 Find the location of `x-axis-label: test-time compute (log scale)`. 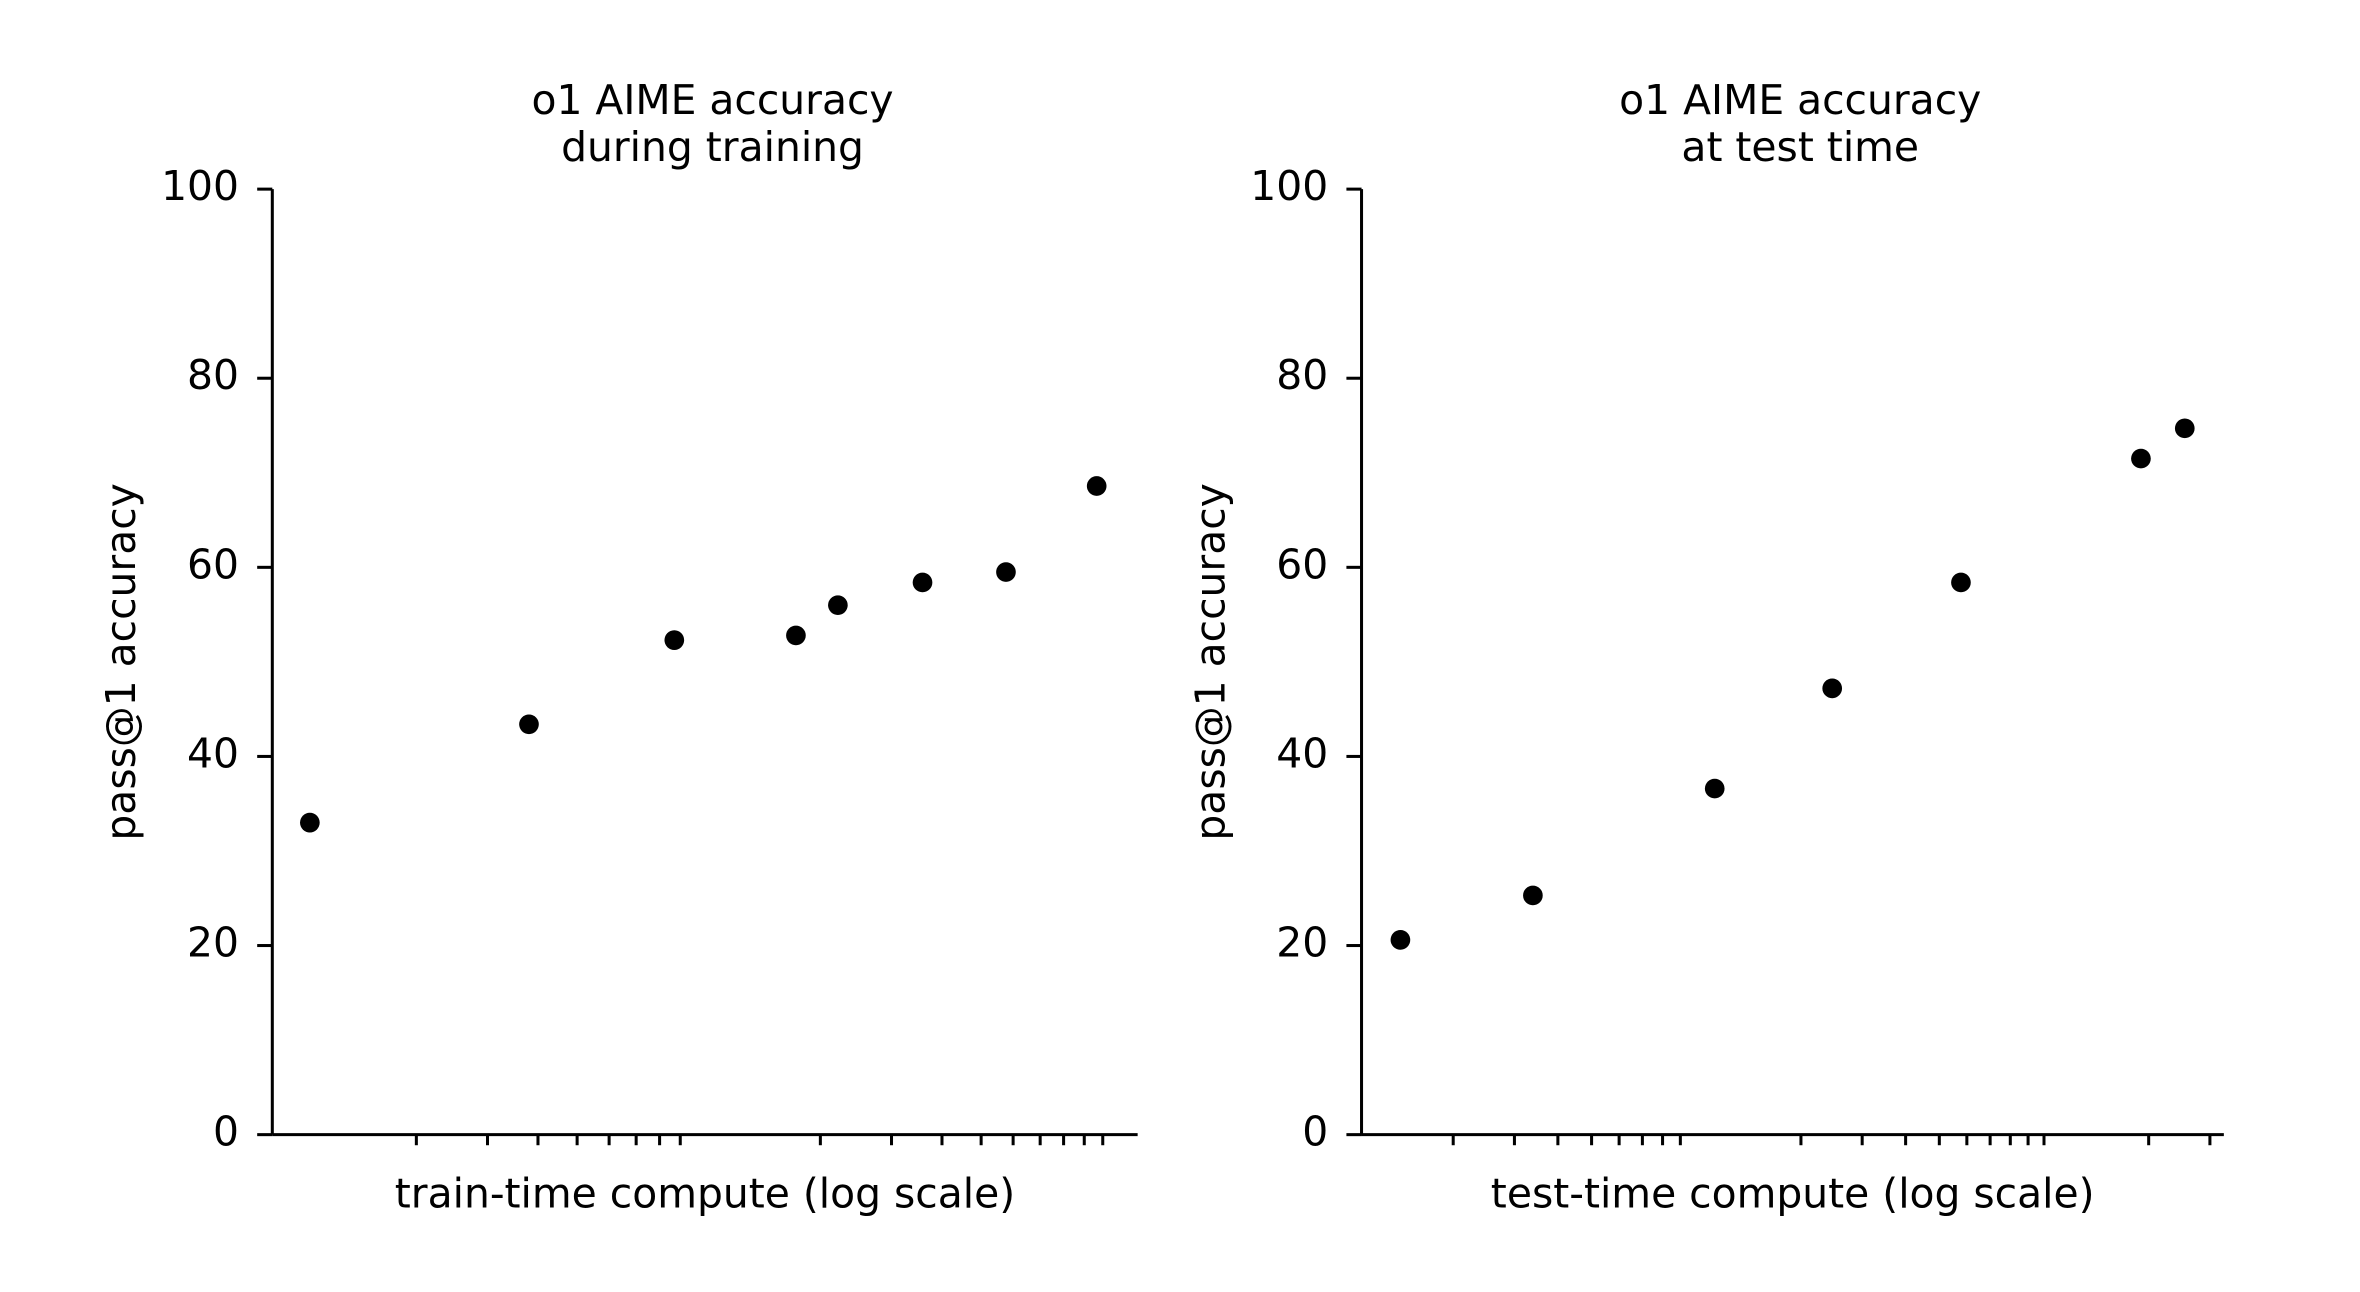

x-axis-label: test-time compute (log scale) is located at coordinates (1793, 1194).